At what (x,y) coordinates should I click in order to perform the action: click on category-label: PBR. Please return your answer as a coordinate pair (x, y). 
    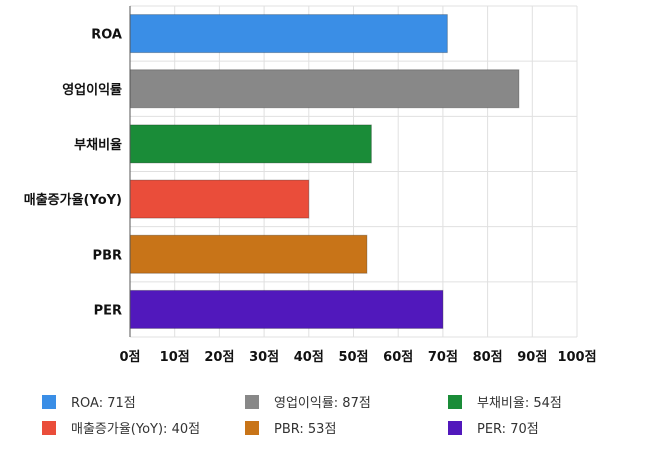
    Looking at the image, I should click on (107, 255).